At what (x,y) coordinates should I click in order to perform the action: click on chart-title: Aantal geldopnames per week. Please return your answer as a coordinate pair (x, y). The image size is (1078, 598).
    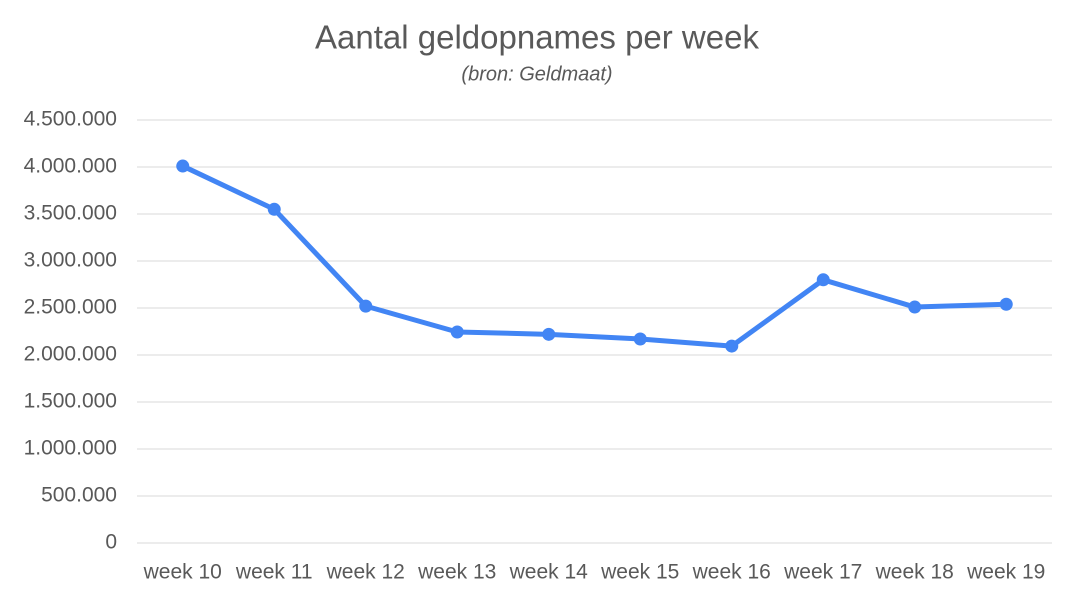
    Looking at the image, I should click on (537, 37).